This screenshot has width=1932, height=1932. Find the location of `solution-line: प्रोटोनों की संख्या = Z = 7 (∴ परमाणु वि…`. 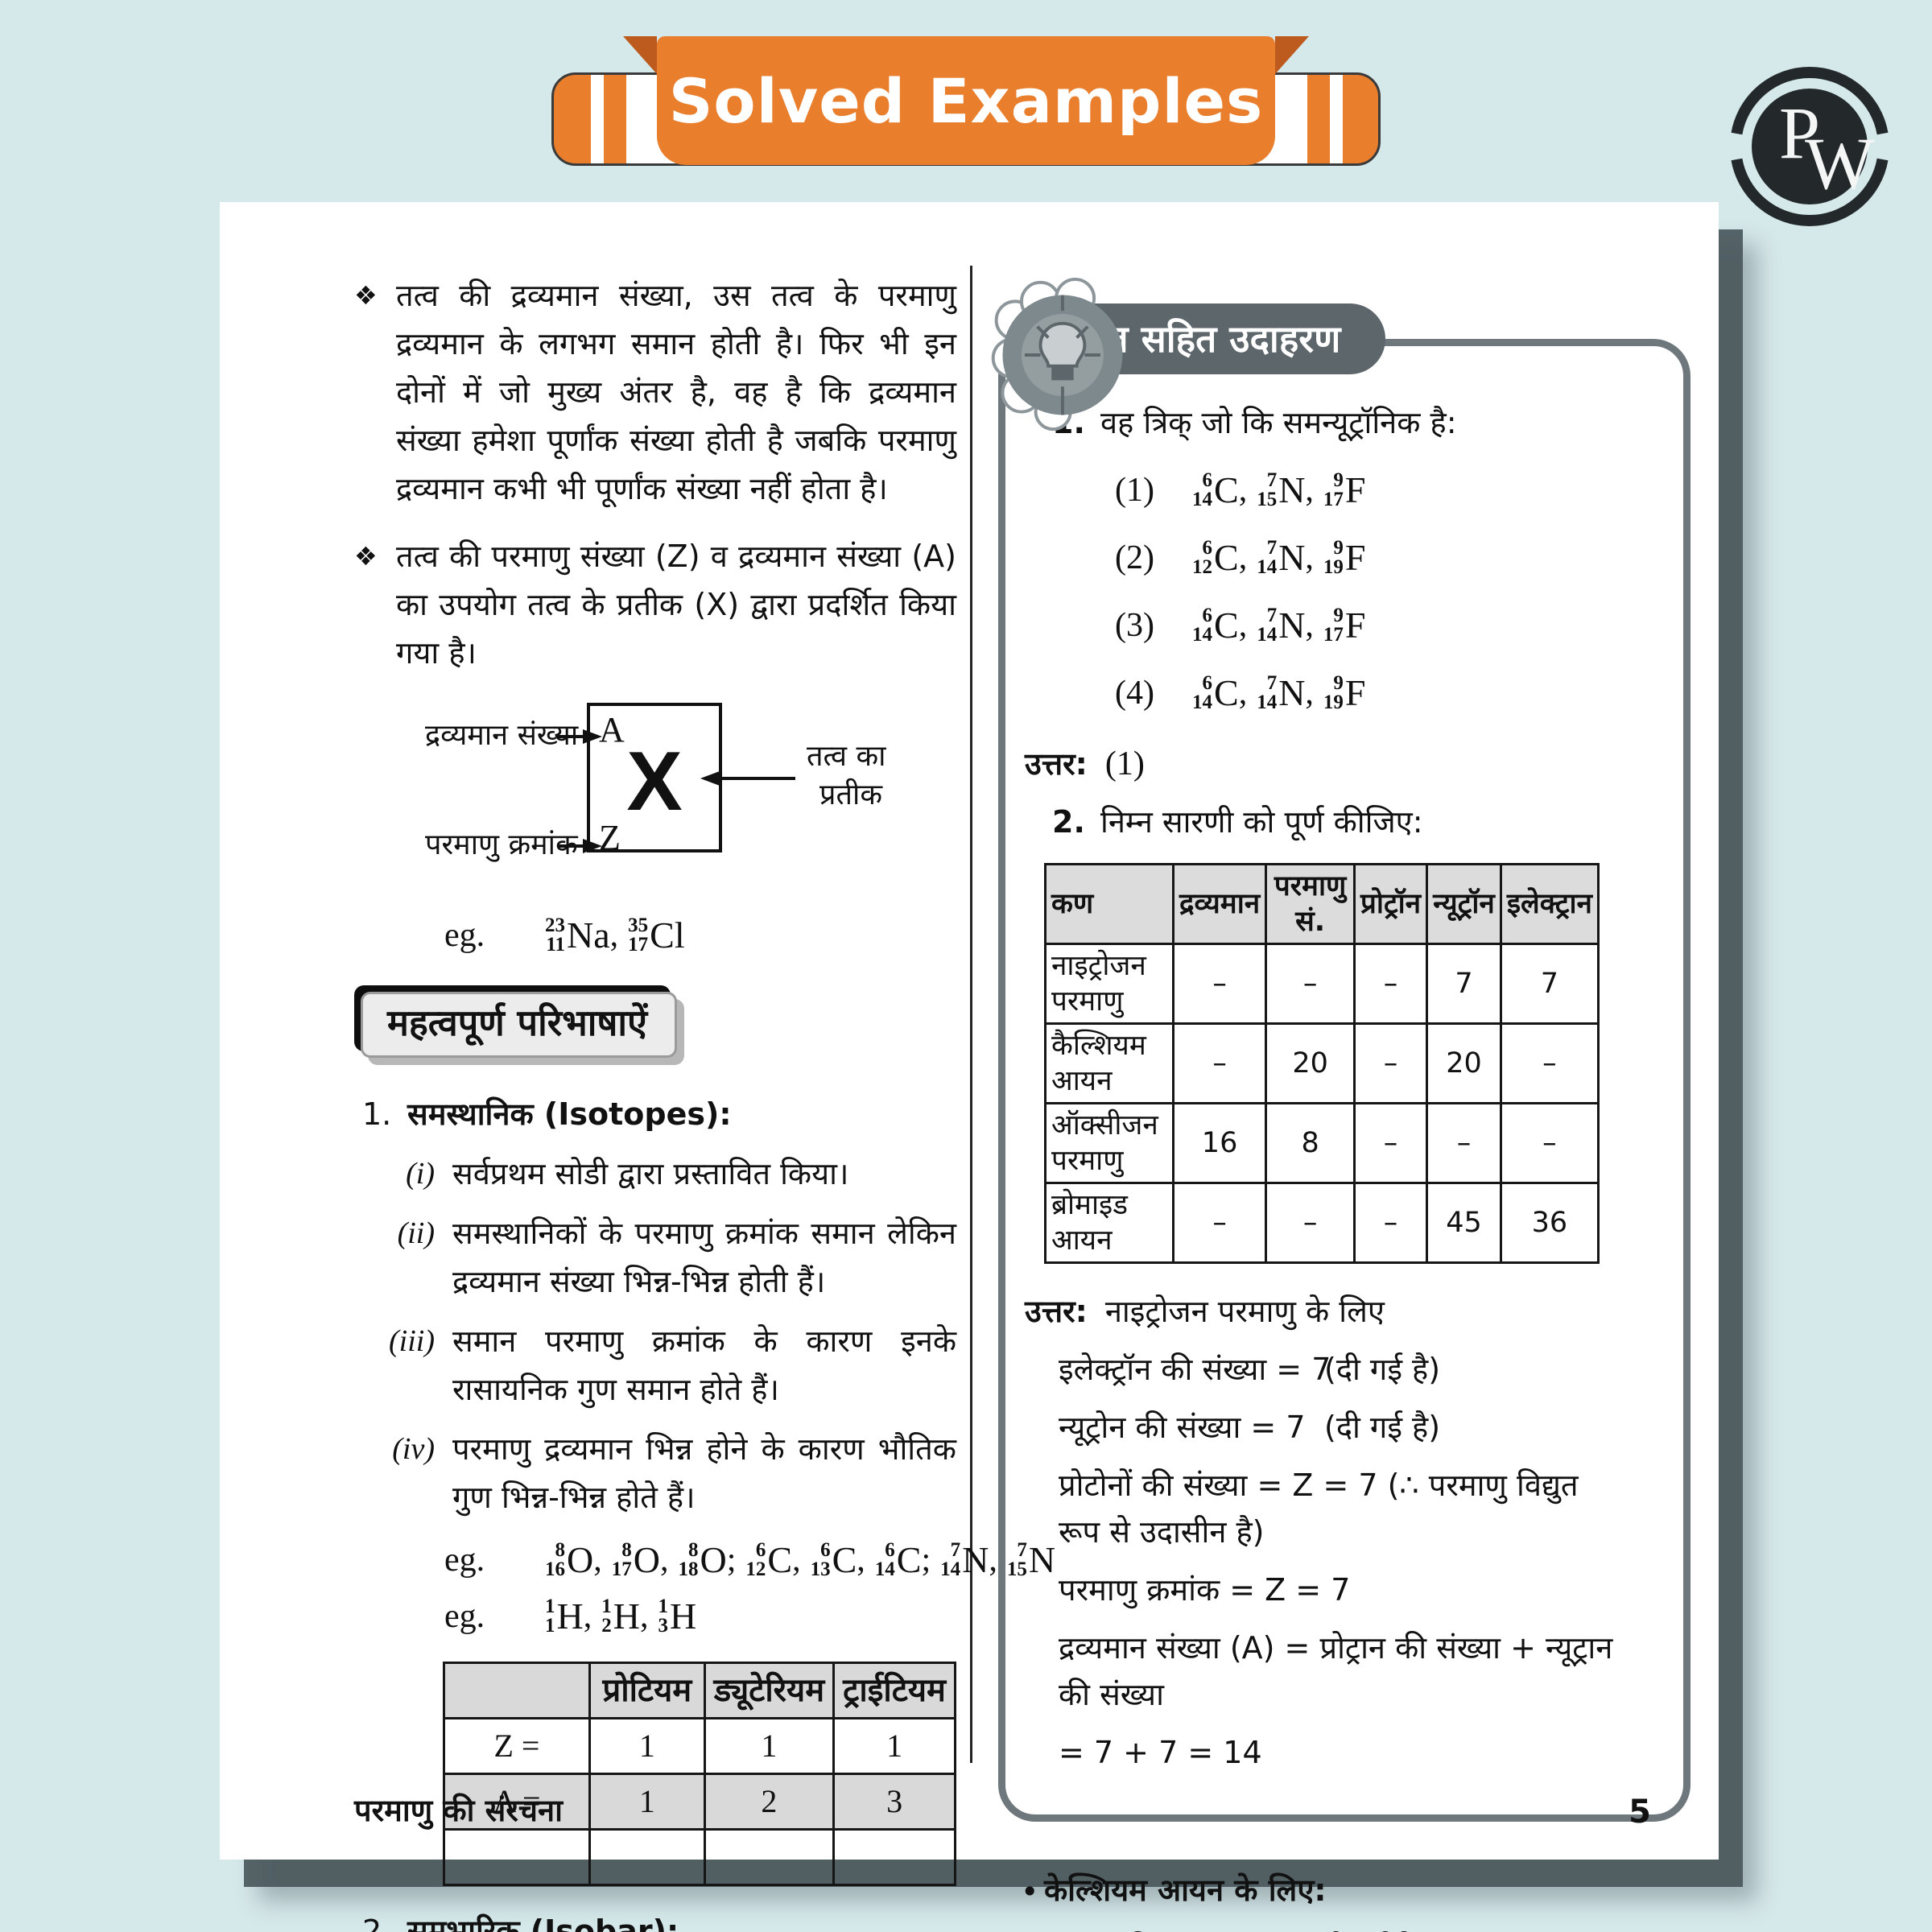

solution-line: प्रोटोनों की संख्या = Z = 7 (∴ परमाणु वि… is located at coordinates (1357, 1508).